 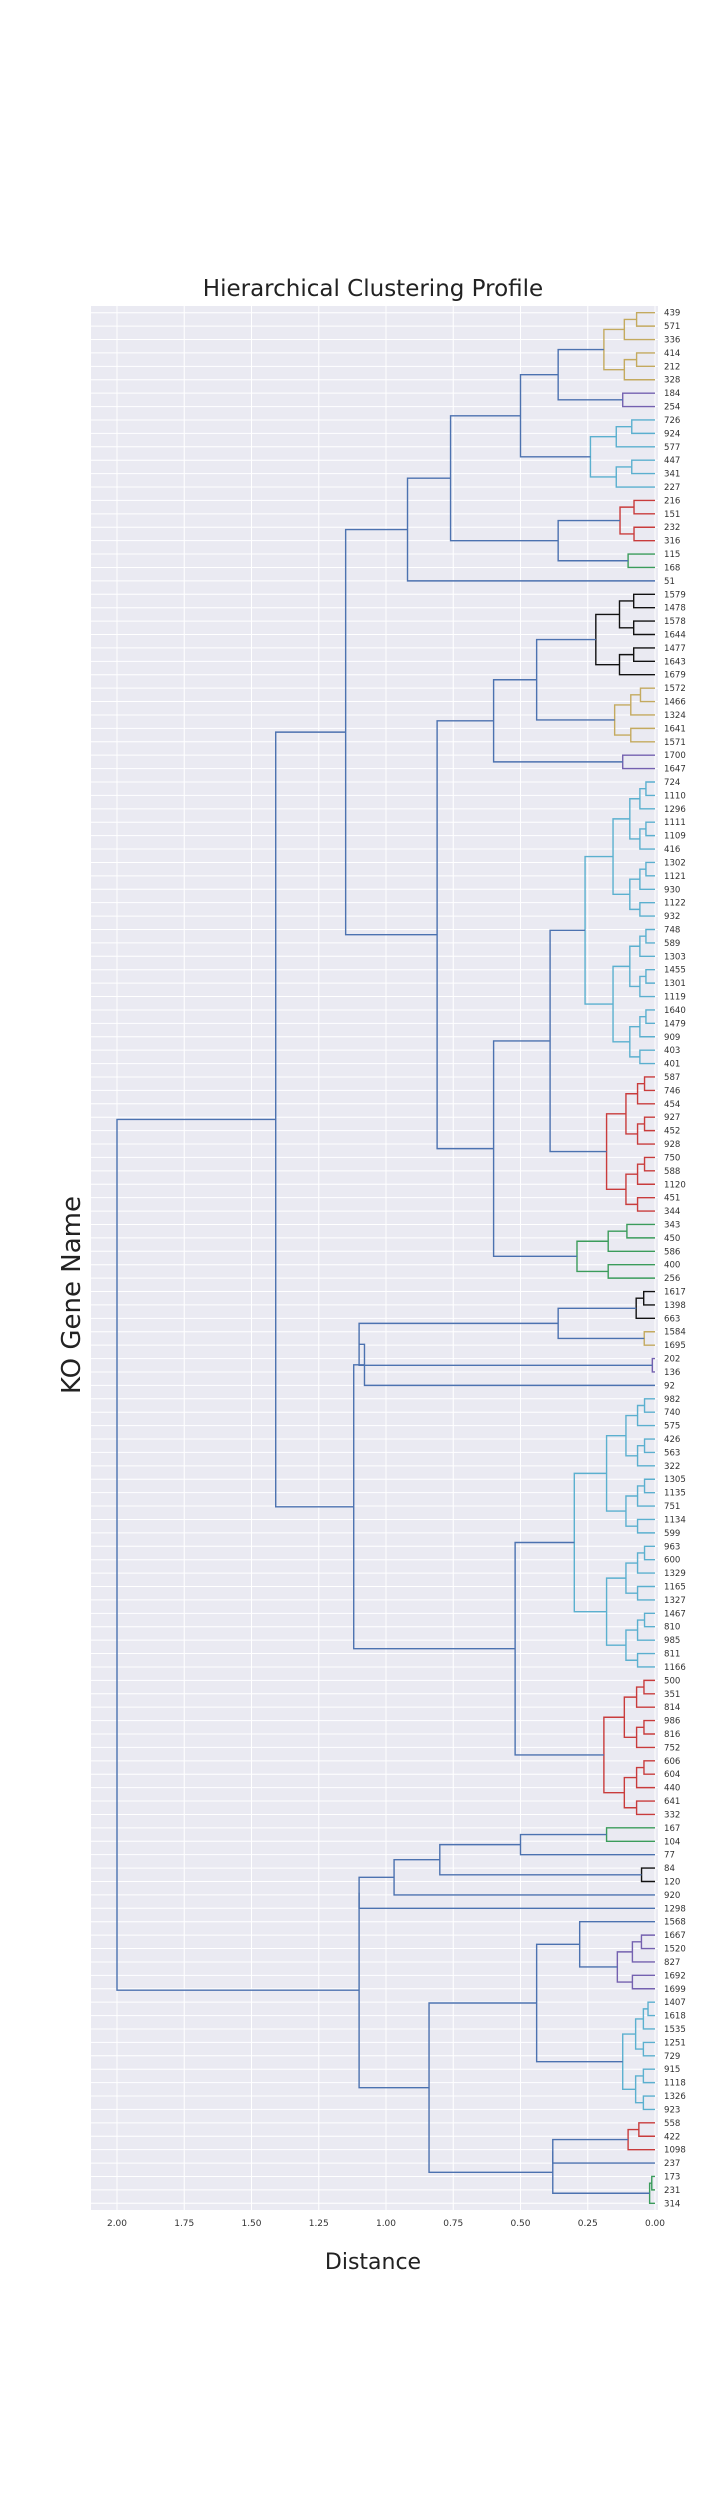 What do you see at coordinates (672, 1534) in the screenshot?
I see `leaf-label: 599` at bounding box center [672, 1534].